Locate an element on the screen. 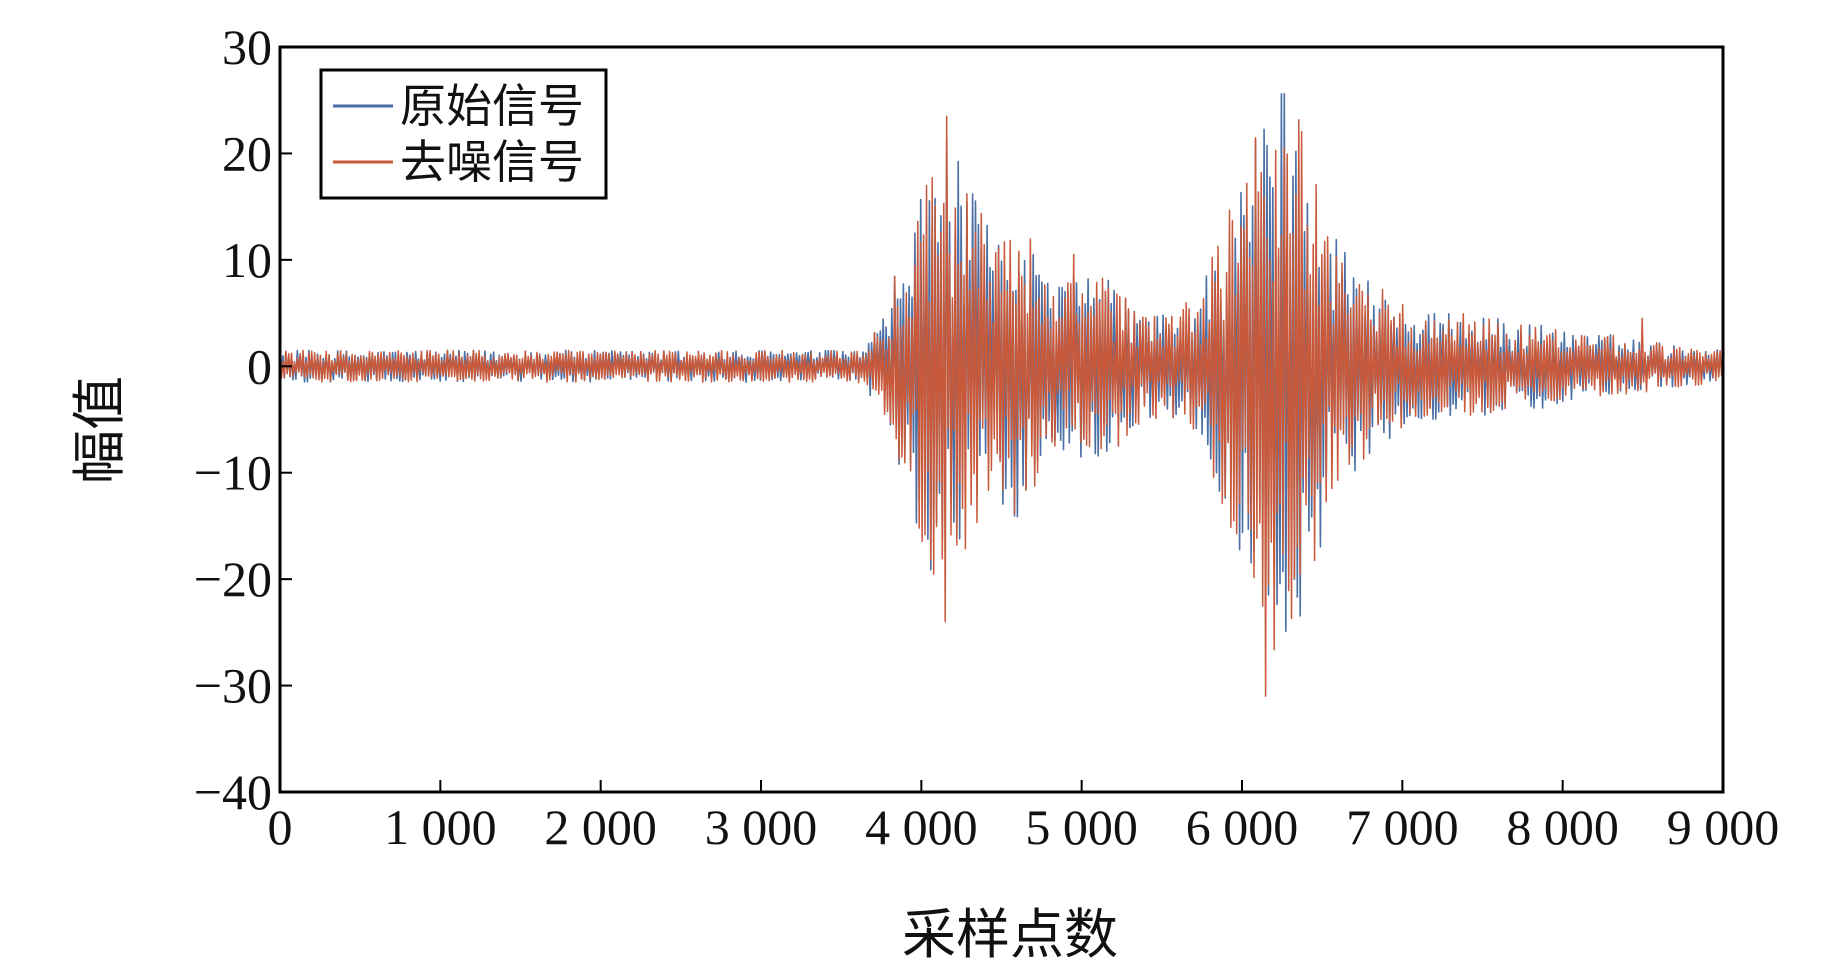 The image size is (1843, 969). x-tick-label: 7 000 is located at coordinates (1402, 827).